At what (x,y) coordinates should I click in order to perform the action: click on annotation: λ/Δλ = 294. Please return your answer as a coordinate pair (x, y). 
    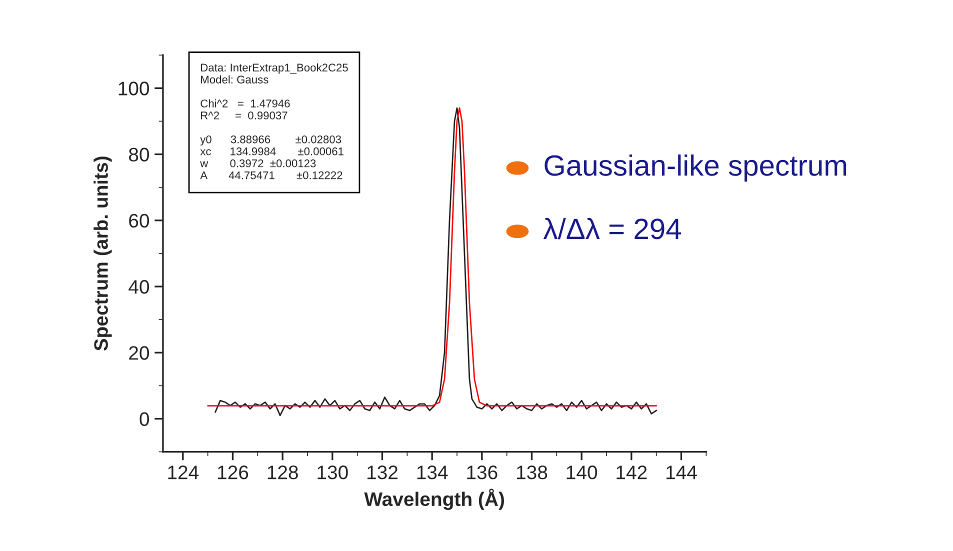
    Looking at the image, I should click on (612, 229).